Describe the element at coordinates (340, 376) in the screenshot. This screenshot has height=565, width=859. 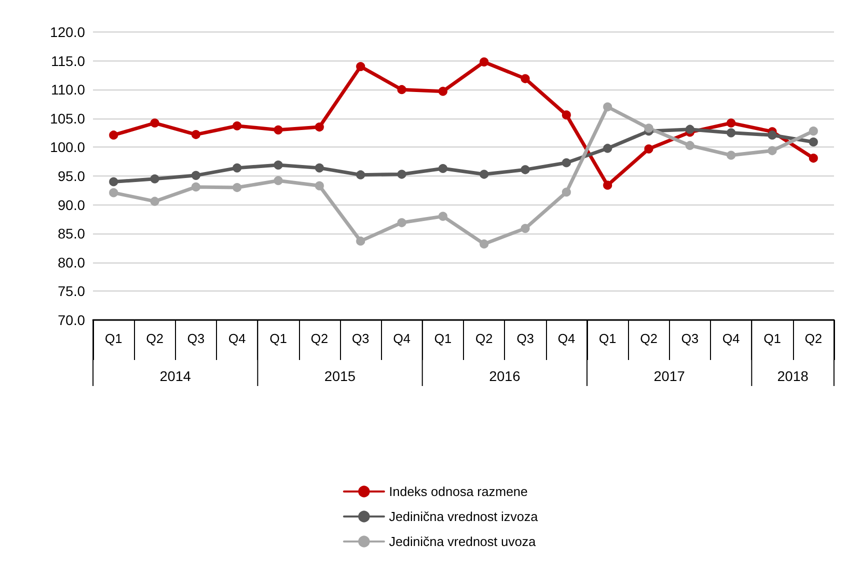
I see `text: 2015` at that location.